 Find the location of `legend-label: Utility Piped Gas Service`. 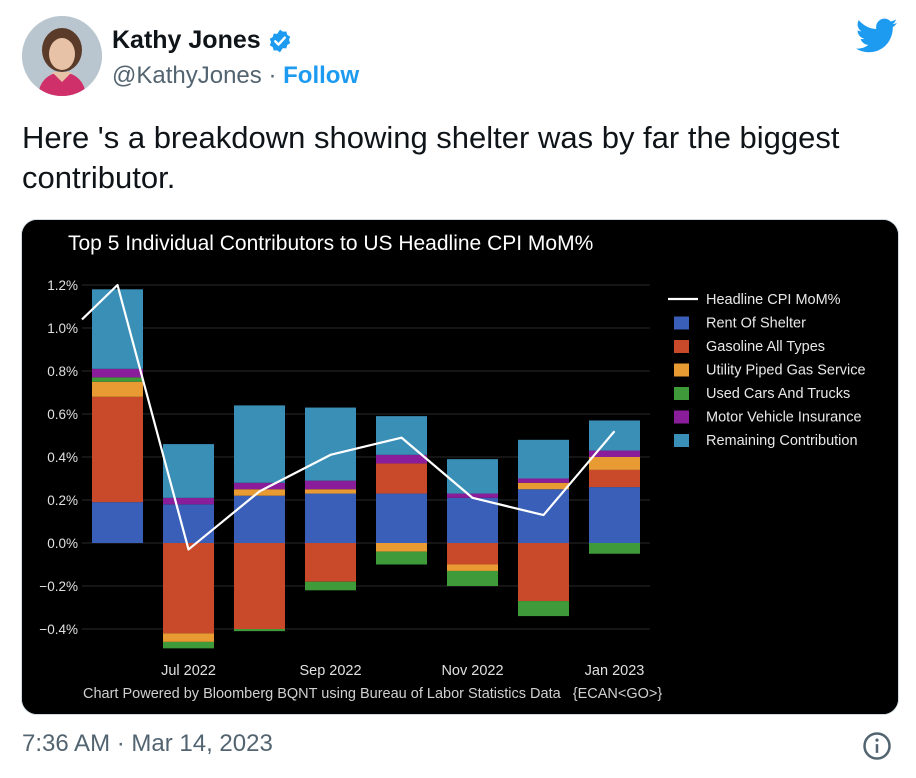

legend-label: Utility Piped Gas Service is located at coordinates (786, 371).